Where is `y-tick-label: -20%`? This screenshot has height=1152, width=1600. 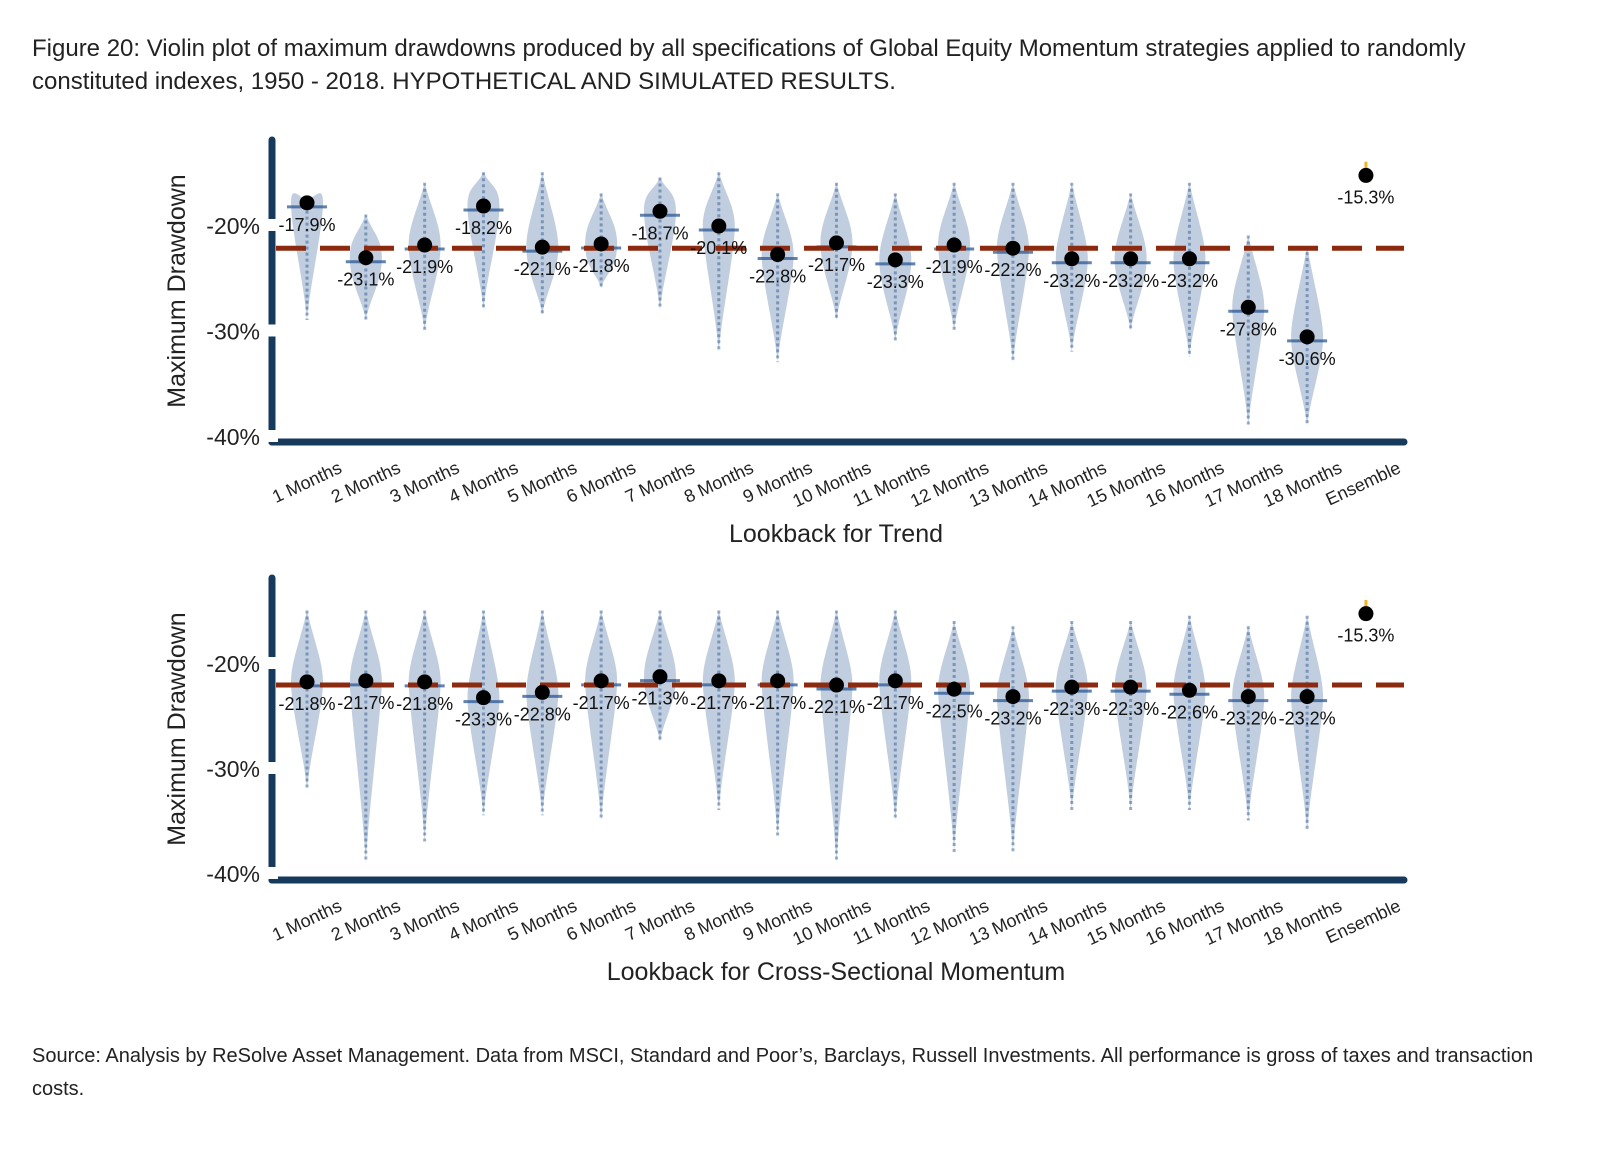
y-tick-label: -20% is located at coordinates (233, 226).